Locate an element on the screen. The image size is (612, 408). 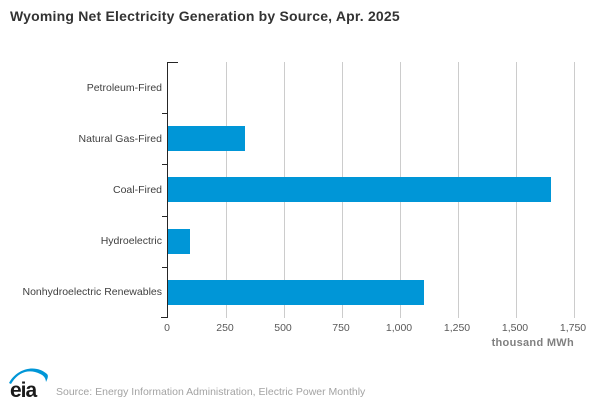
x-axis-unit-label: thousand MWh is located at coordinates (532, 343).